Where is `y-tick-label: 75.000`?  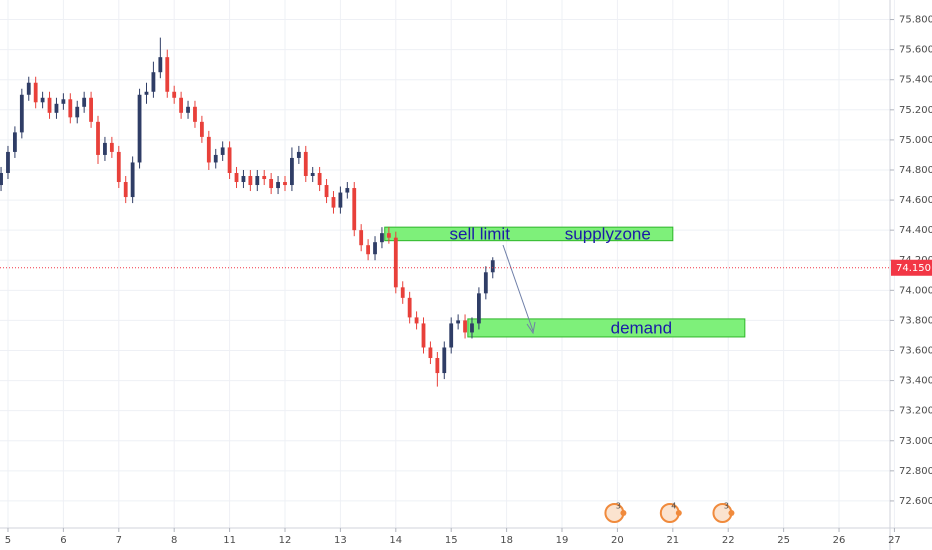 y-tick-label: 75.000 is located at coordinates (915, 140).